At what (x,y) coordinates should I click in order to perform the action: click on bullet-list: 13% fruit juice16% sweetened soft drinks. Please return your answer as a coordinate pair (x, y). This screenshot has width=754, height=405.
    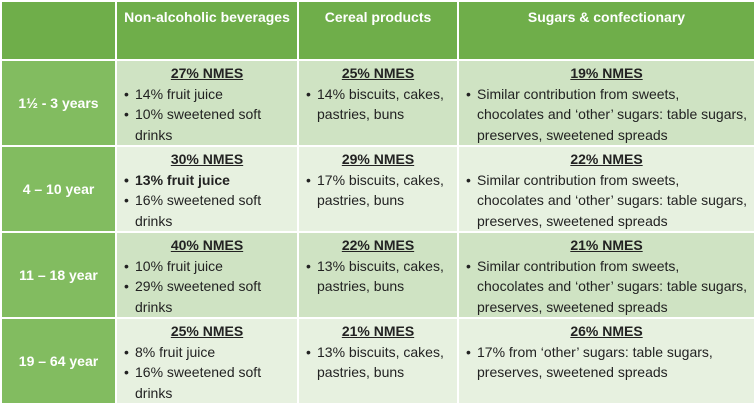
    Looking at the image, I should click on (207, 201).